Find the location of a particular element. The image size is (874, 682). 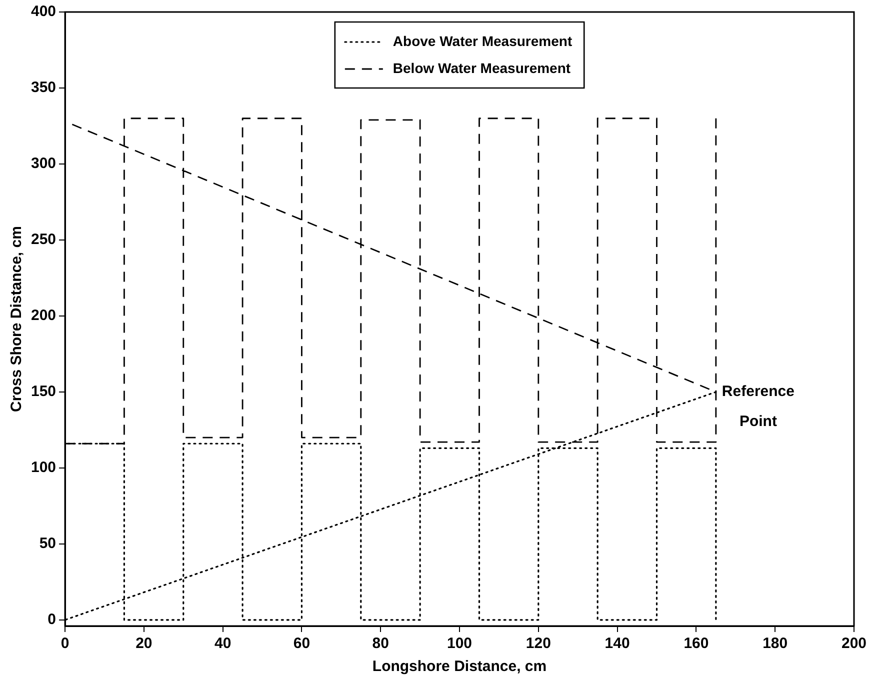

y-tick-label: 150 is located at coordinates (43, 391).